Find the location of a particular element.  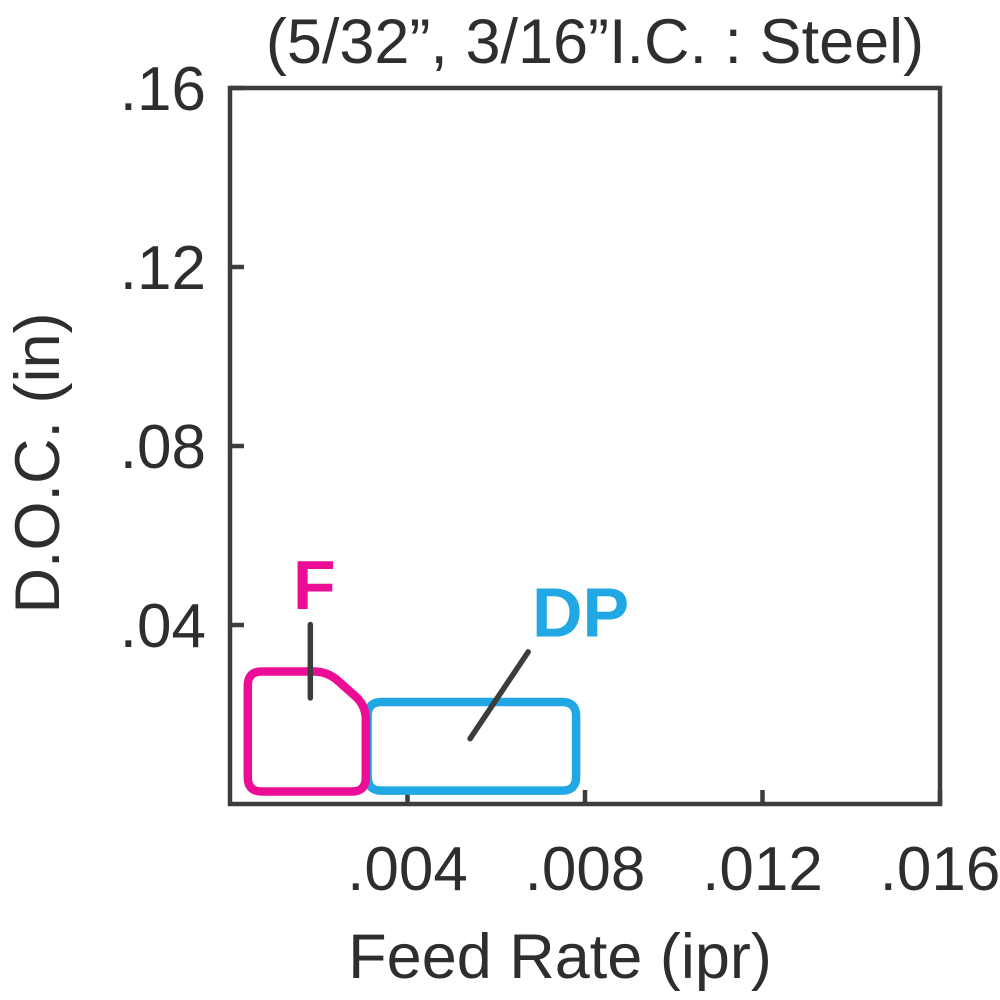

y-tick-label-.16: .16 is located at coordinates (163, 89).